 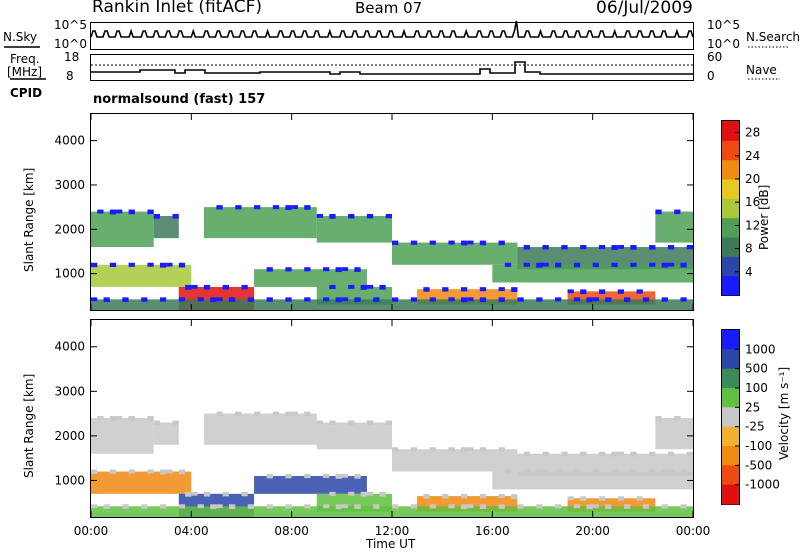 I want to click on power-band-6-edge, so click(x=677, y=212).